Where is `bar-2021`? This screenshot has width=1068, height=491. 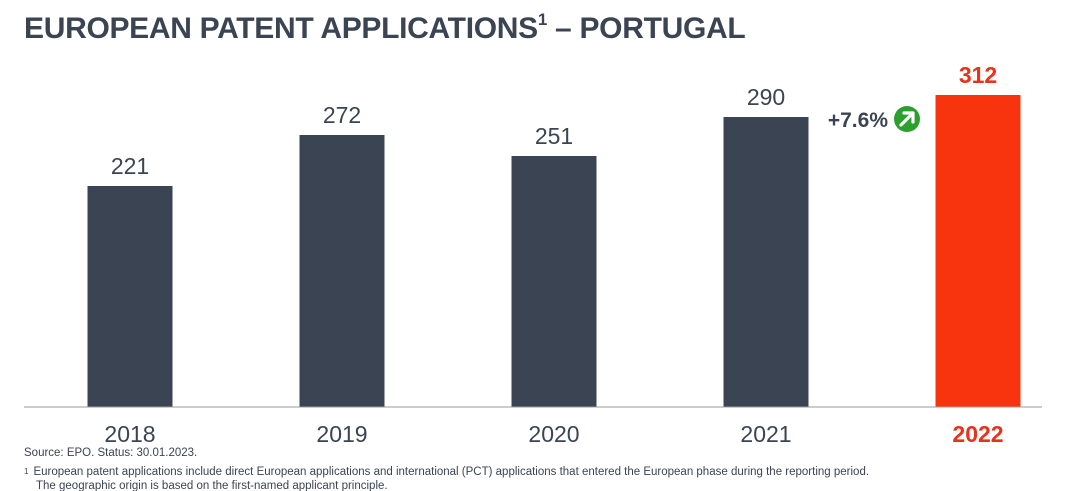 bar-2021 is located at coordinates (766, 262).